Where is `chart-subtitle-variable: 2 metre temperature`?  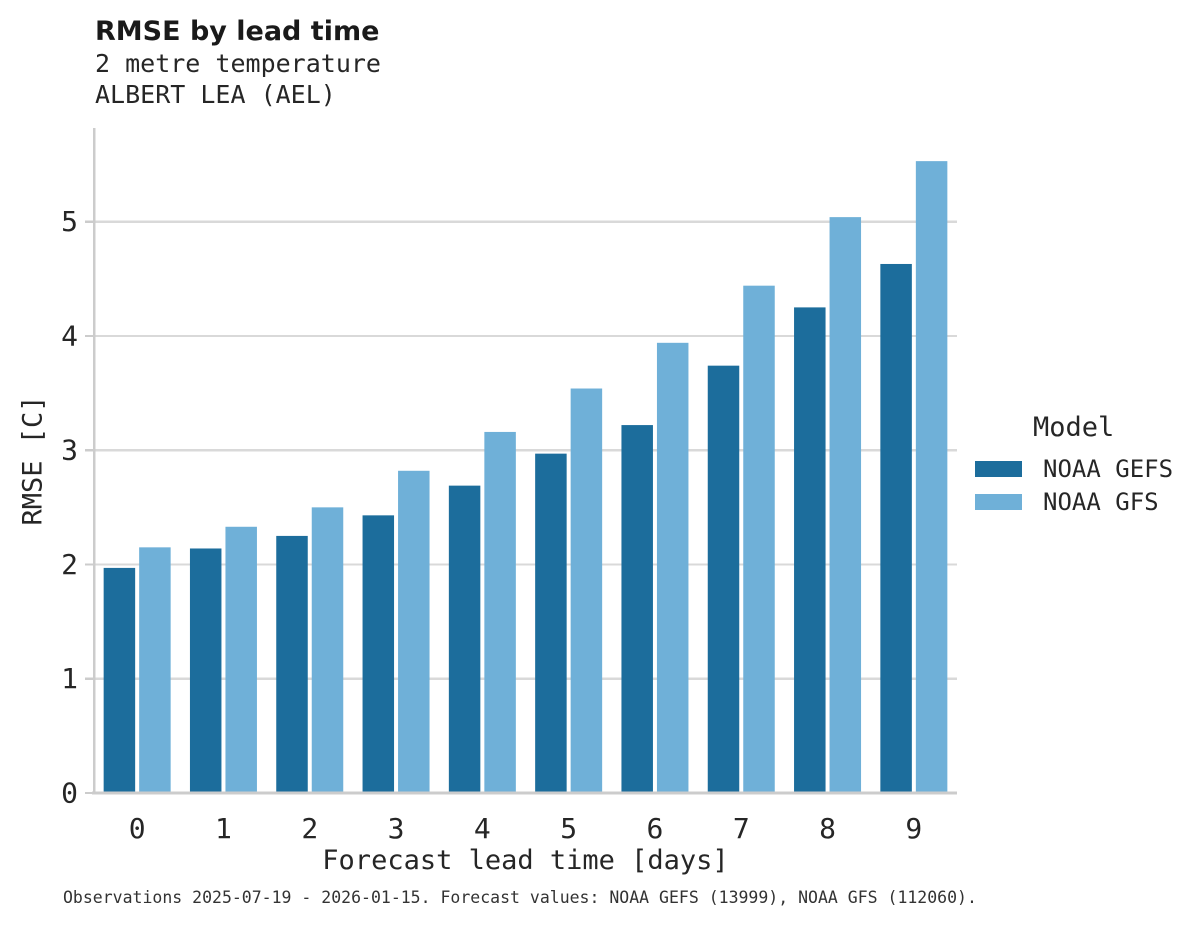
chart-subtitle-variable: 2 metre temperature is located at coordinates (238, 63).